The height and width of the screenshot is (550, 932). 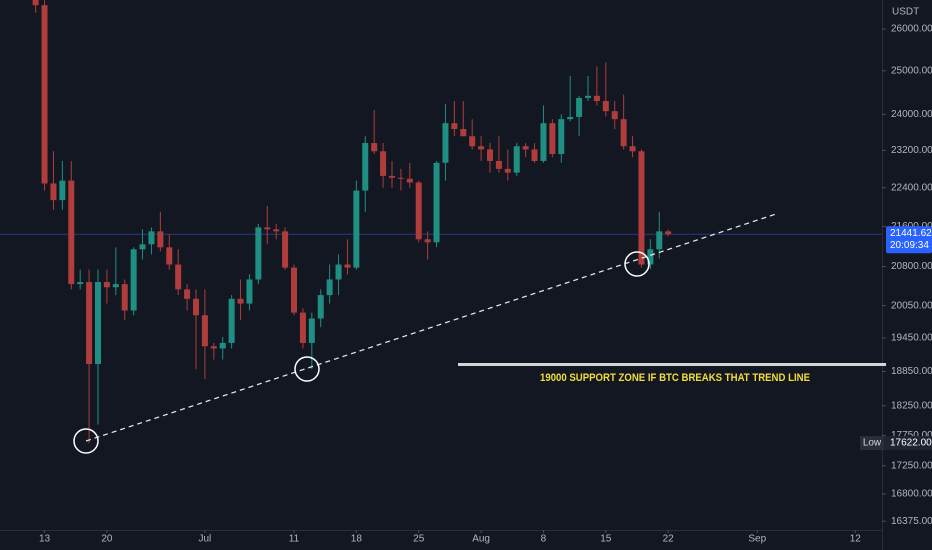 I want to click on x-tick-label: 11, so click(x=294, y=539).